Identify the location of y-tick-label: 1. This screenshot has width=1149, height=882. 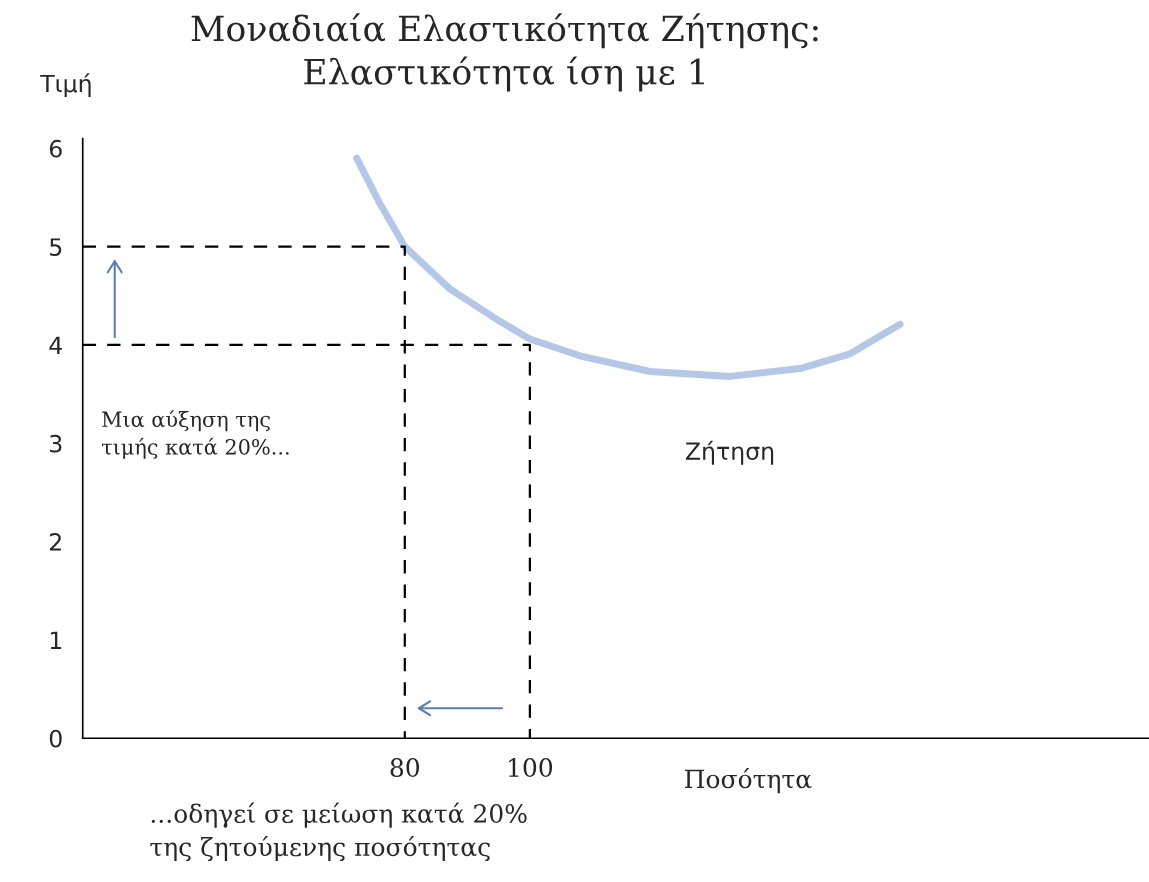
(56, 640).